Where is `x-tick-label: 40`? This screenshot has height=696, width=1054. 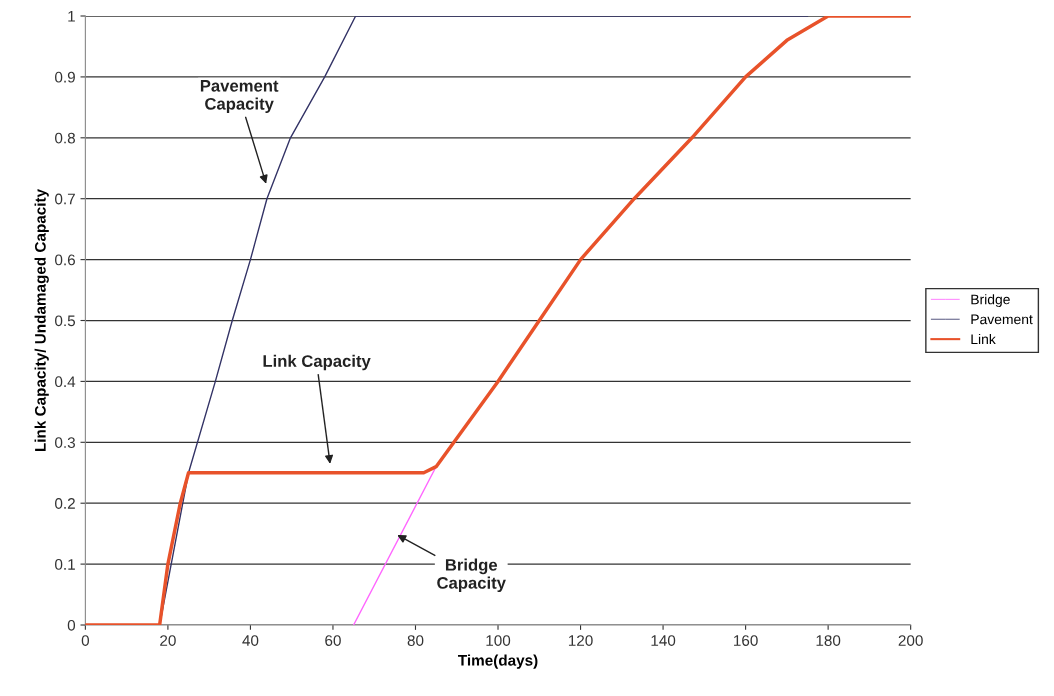 x-tick-label: 40 is located at coordinates (250, 640).